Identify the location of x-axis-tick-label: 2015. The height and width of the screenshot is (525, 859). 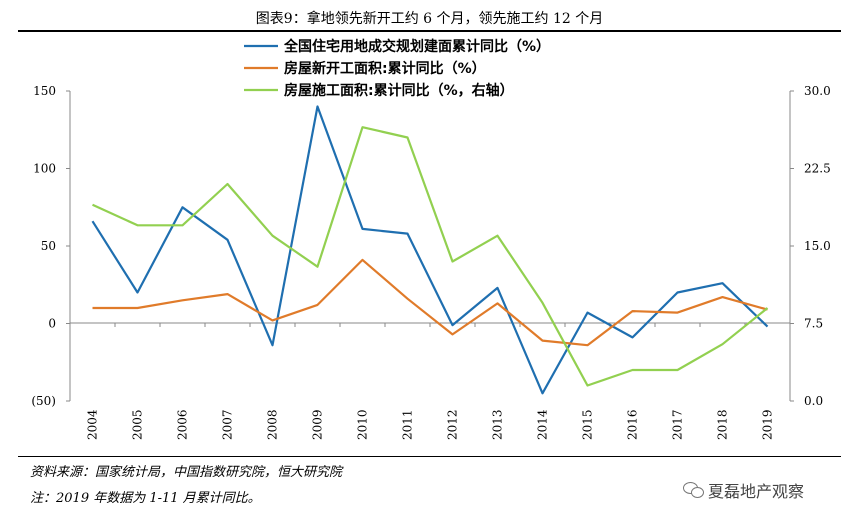
(588, 424).